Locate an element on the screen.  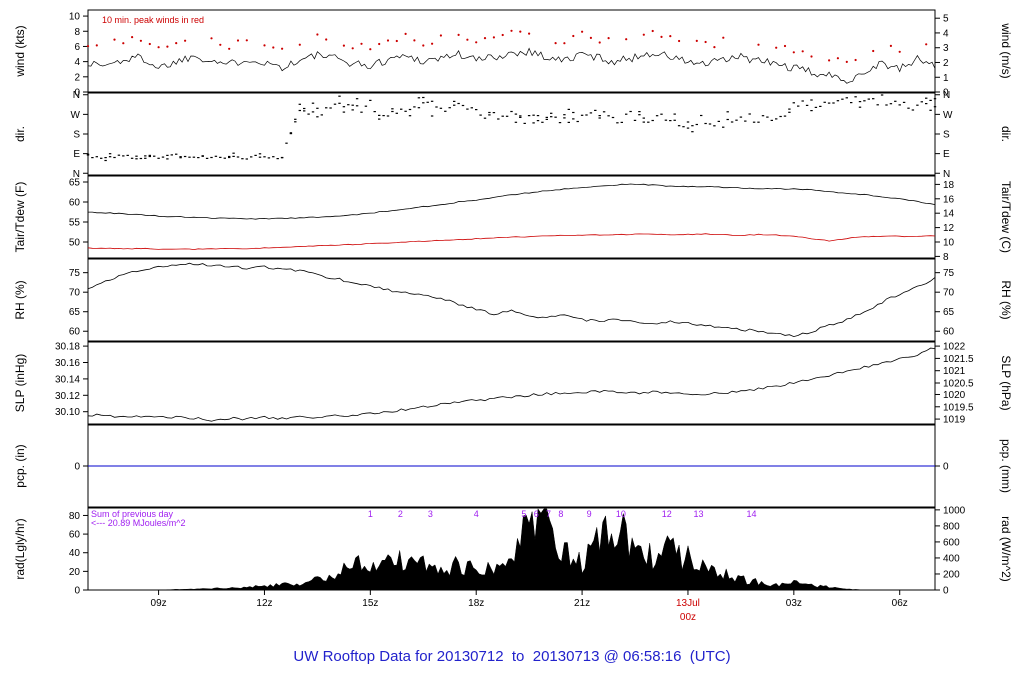
y-tick-label-left: 30.16 is located at coordinates (67, 363).